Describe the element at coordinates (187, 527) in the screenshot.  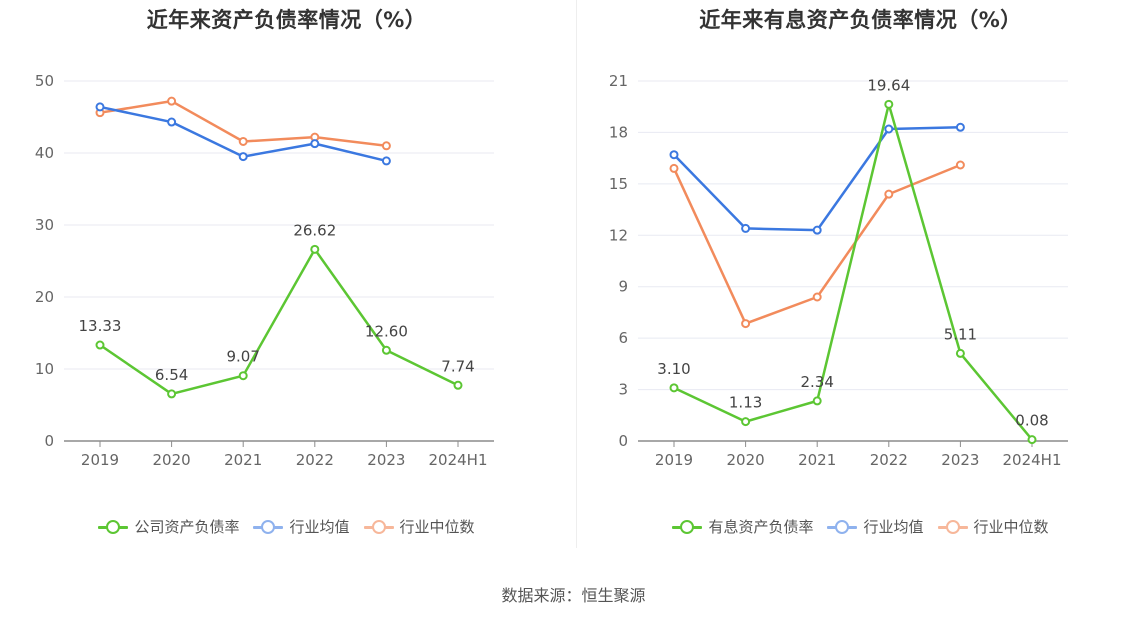
I see `legend-label: 公司资产负债率` at that location.